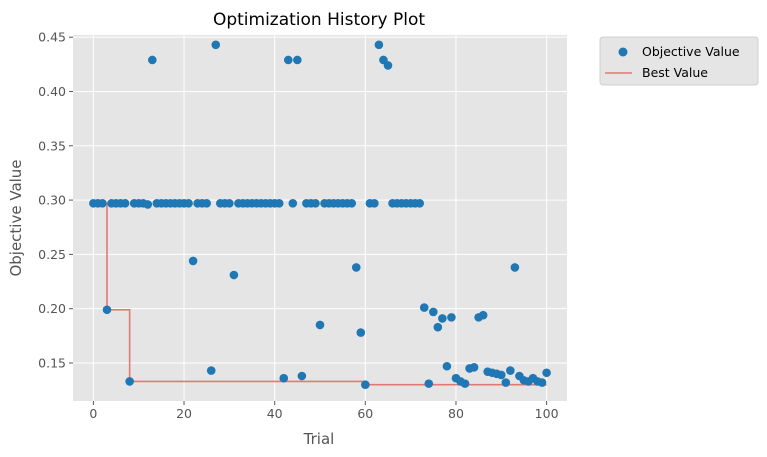 This screenshot has width=767, height=457. I want to click on x-tick-label: 40, so click(275, 413).